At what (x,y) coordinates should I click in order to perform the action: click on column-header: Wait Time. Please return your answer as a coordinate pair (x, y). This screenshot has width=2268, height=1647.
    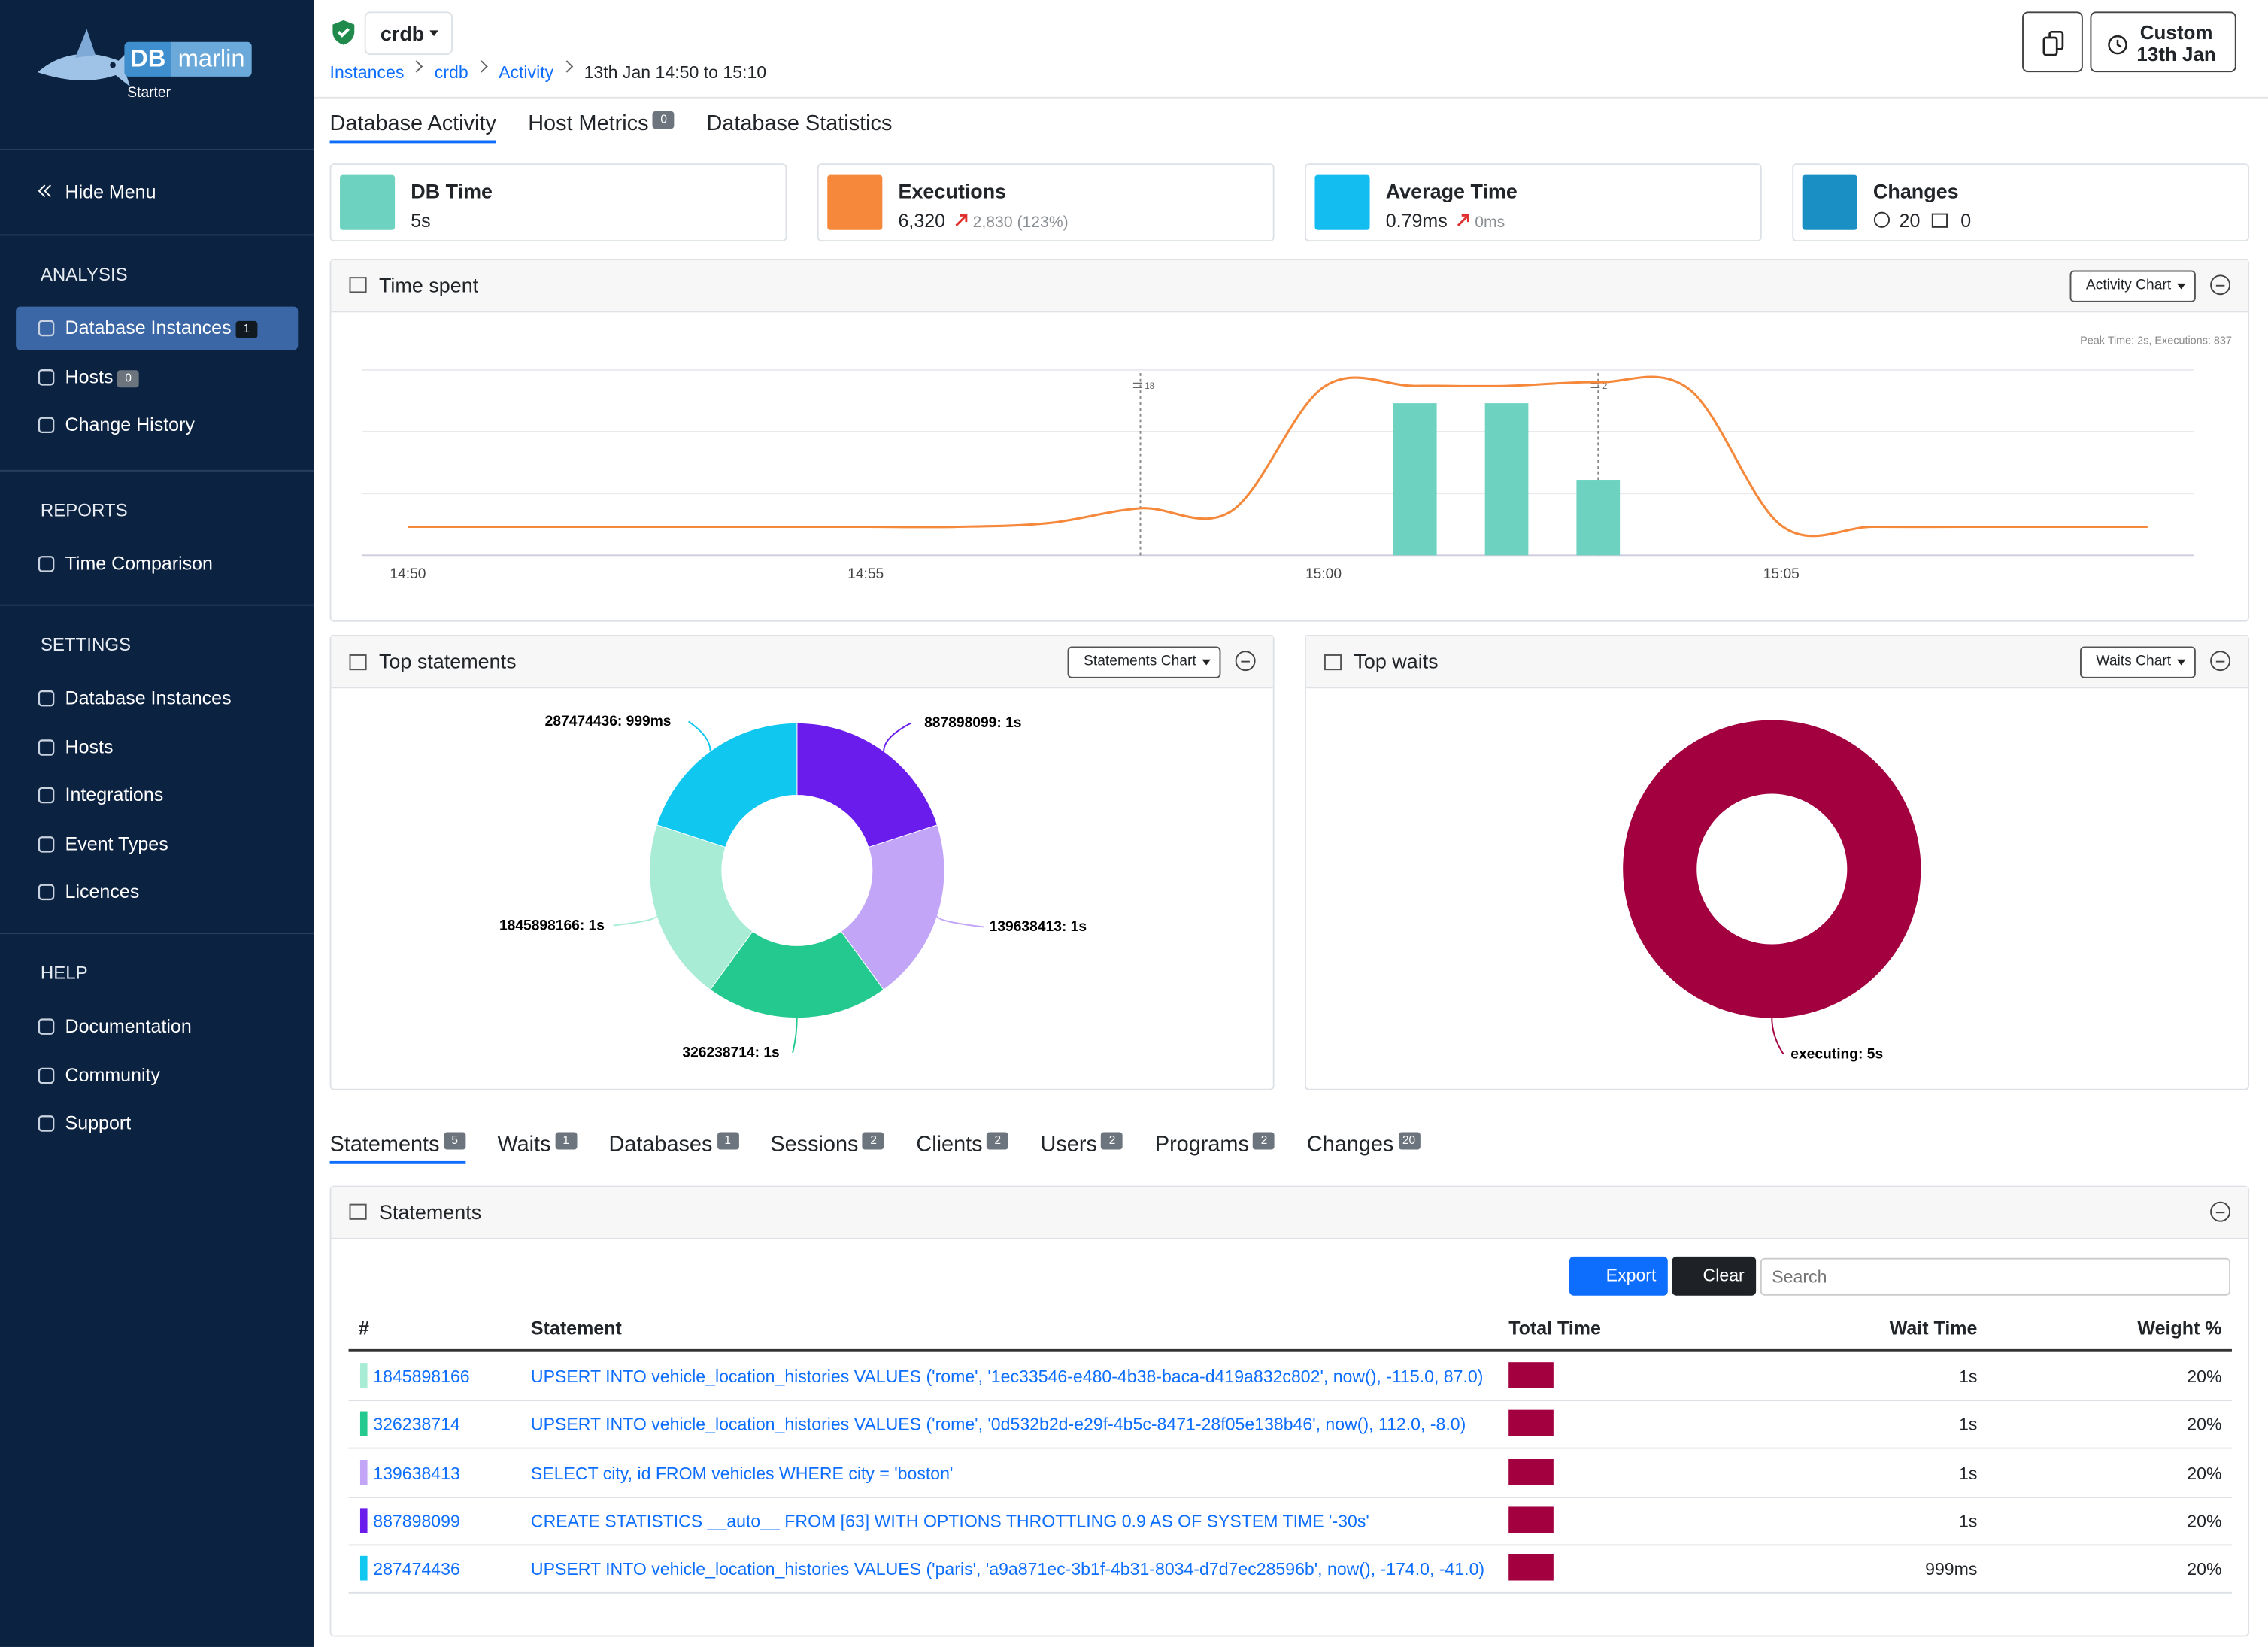
    Looking at the image, I should click on (1933, 1328).